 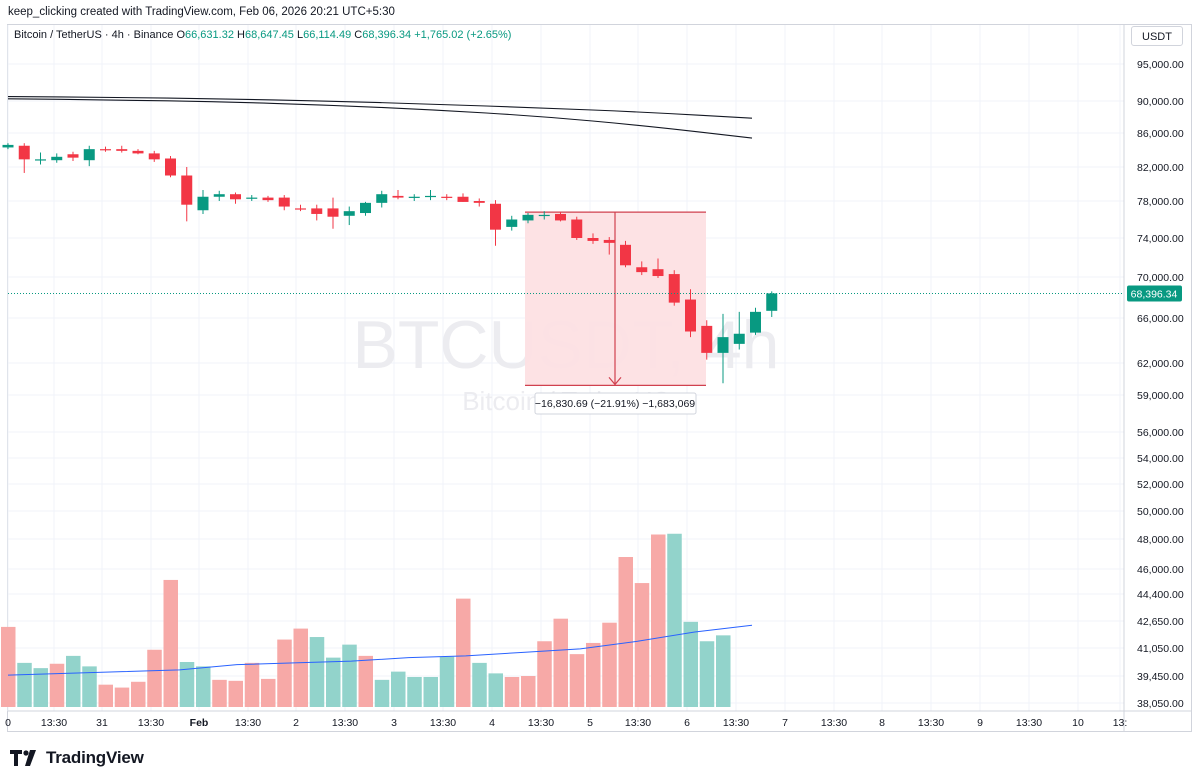 I want to click on price-tick-label: 54,000.00, so click(x=1160, y=459).